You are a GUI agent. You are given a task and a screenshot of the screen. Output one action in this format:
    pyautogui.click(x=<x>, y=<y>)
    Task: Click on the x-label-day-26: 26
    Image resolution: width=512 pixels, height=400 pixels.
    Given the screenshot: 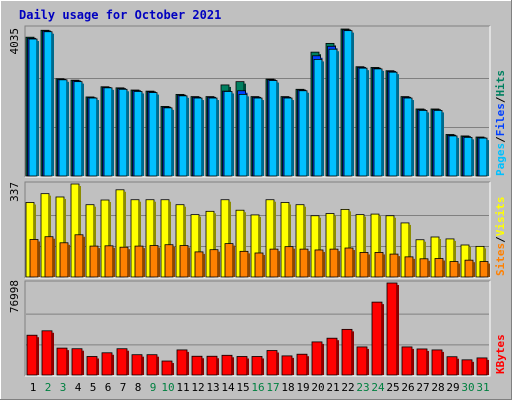 What is the action you would take?
    pyautogui.click(x=407, y=387)
    